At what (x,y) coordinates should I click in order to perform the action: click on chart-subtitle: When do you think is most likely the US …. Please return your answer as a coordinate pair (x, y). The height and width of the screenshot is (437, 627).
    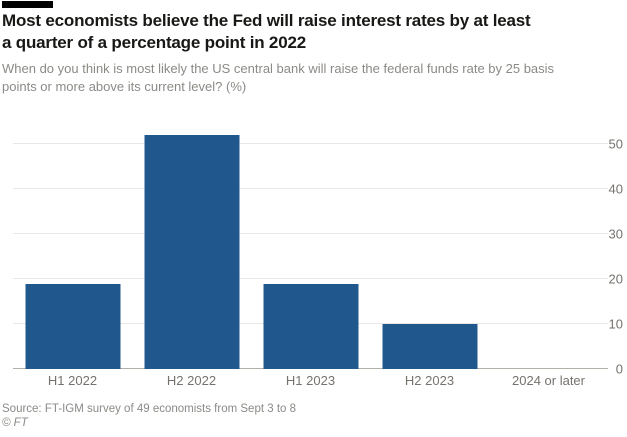
    Looking at the image, I should click on (302, 77).